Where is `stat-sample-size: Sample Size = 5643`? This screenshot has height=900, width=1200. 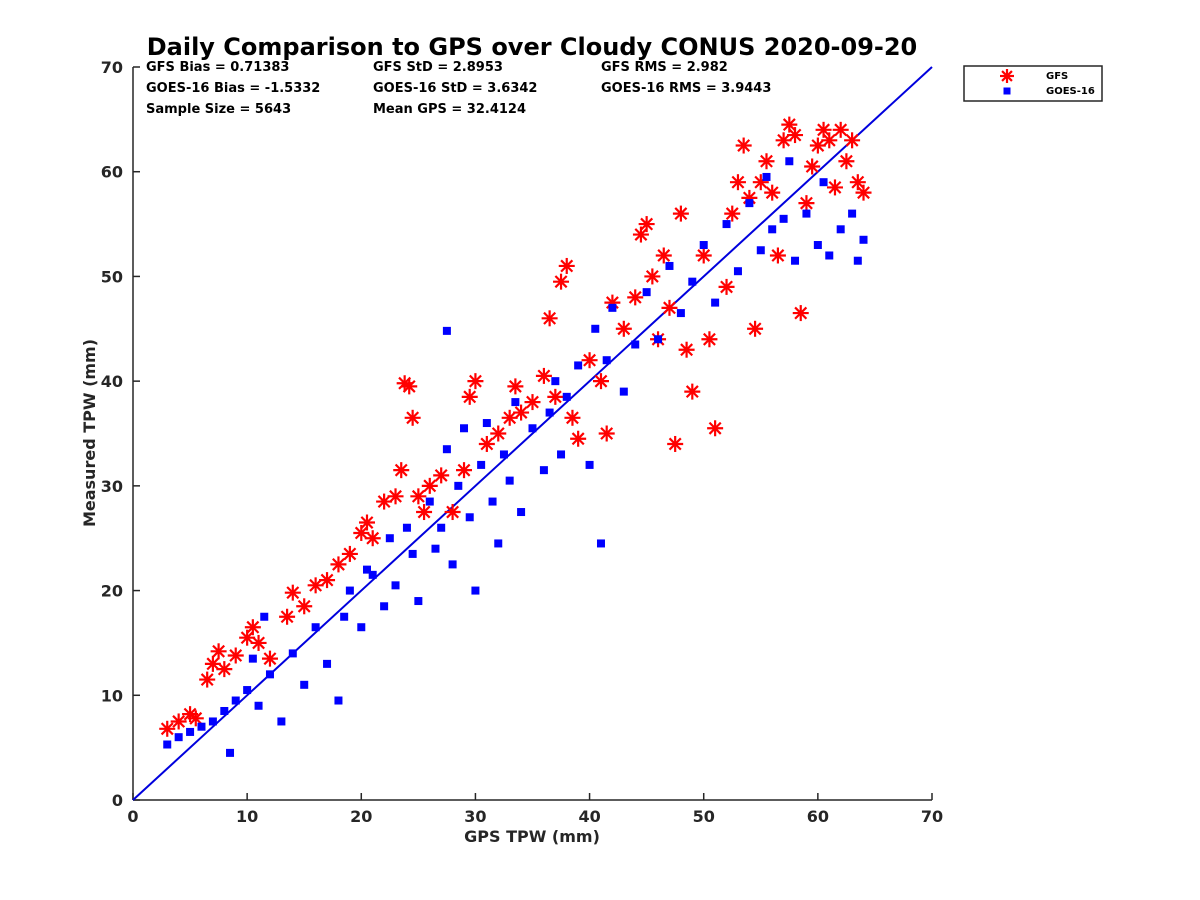 stat-sample-size: Sample Size = 5643 is located at coordinates (218, 109).